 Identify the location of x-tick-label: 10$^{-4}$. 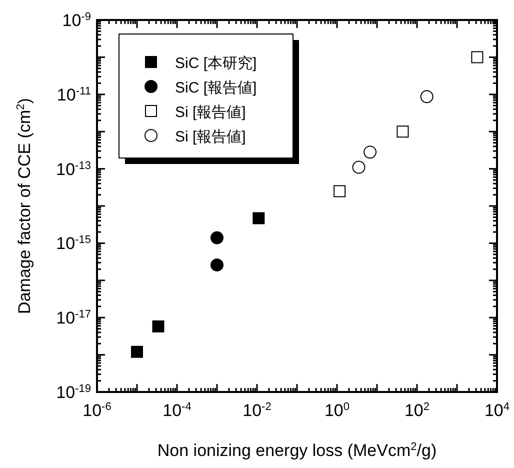
(177, 410).